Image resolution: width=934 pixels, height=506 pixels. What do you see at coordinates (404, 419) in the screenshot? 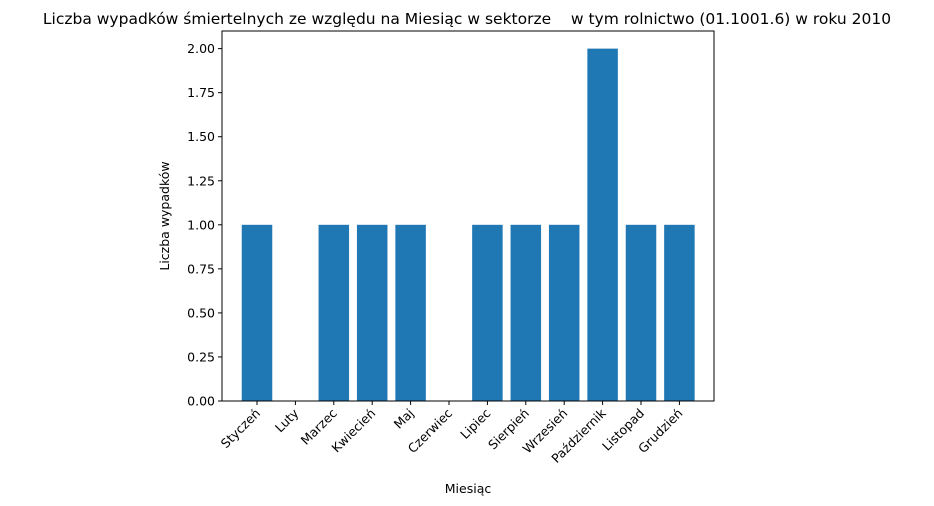
I see `x-tick-label-5: Maj` at bounding box center [404, 419].